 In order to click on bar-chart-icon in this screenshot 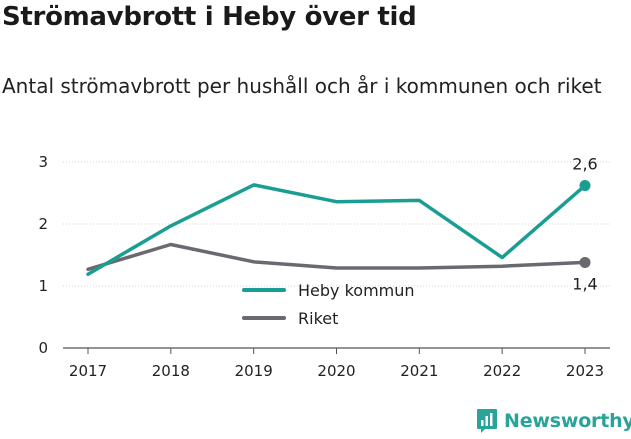, I will do `click(487, 421)`.